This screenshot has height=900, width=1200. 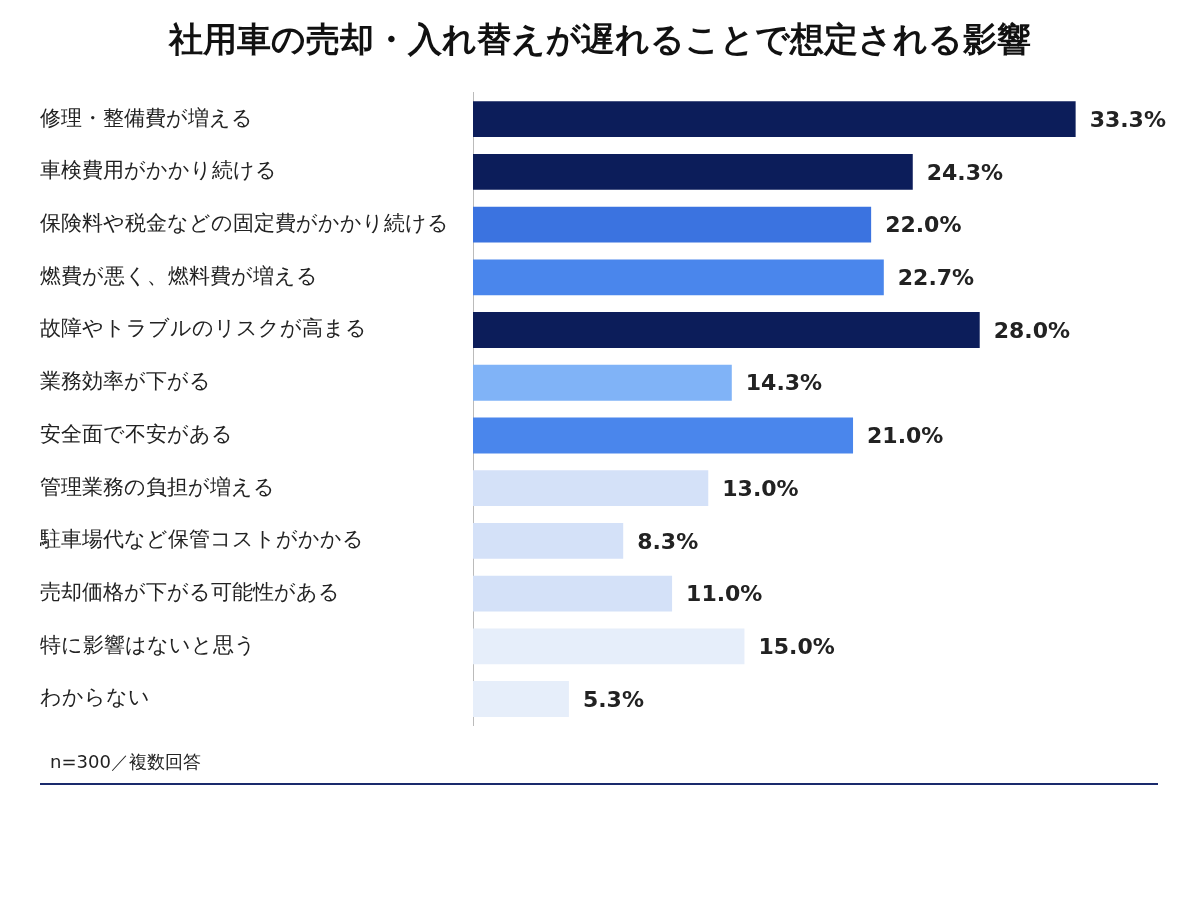 What do you see at coordinates (599, 39) in the screenshot?
I see `chart-title: 社用車の売却・入れ替えが遅れることで想定される影響` at bounding box center [599, 39].